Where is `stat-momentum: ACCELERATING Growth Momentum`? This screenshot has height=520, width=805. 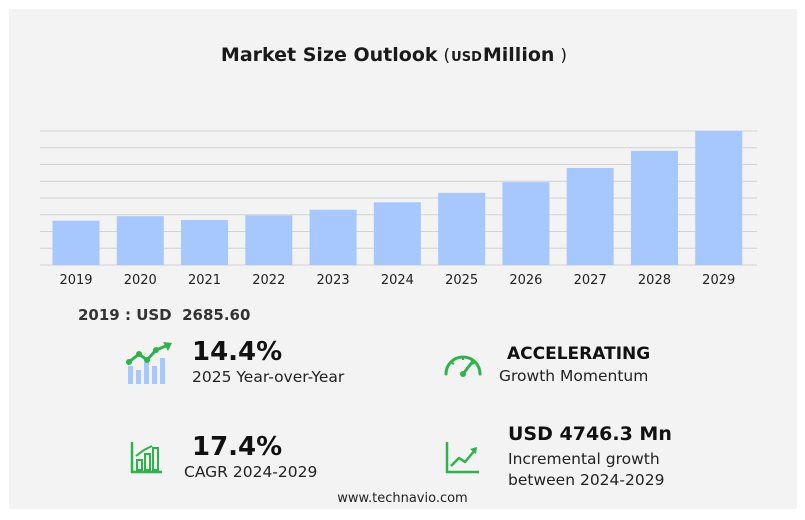 stat-momentum: ACCELERATING Growth Momentum is located at coordinates (575, 365).